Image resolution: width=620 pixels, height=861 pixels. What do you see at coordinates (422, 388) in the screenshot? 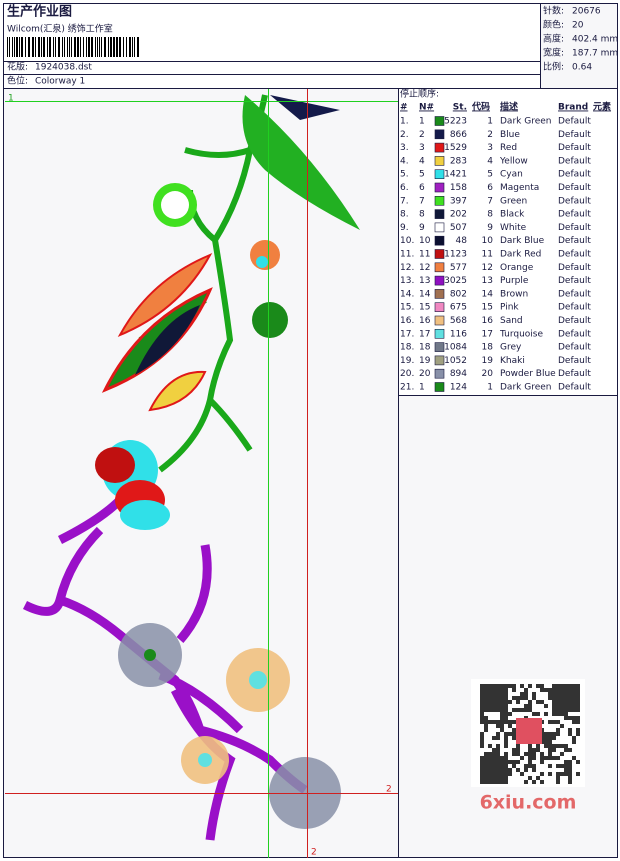
I see `table-cell: 1` at bounding box center [422, 388].